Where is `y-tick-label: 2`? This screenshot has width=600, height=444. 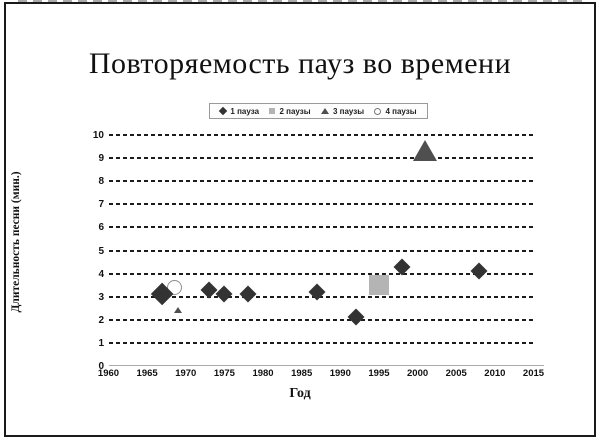 y-tick-label: 2 is located at coordinates (101, 320).